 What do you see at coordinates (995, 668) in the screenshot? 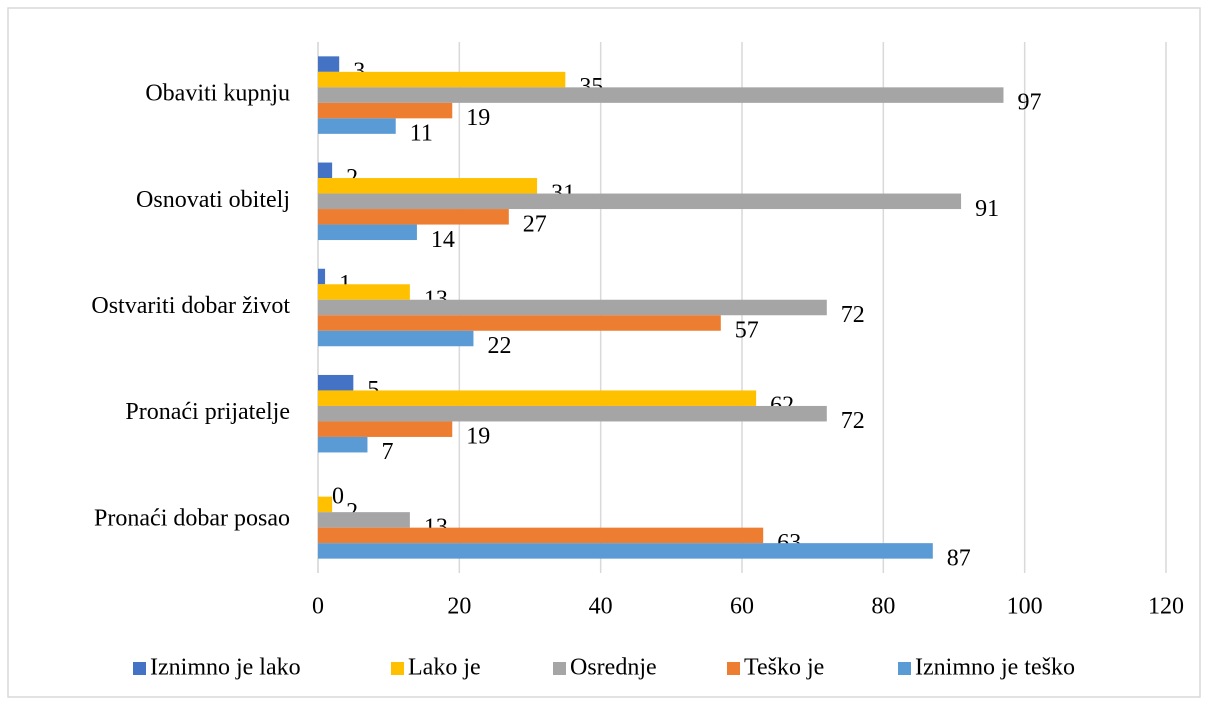
I see `legend-label: Iznimno je teško` at bounding box center [995, 668].